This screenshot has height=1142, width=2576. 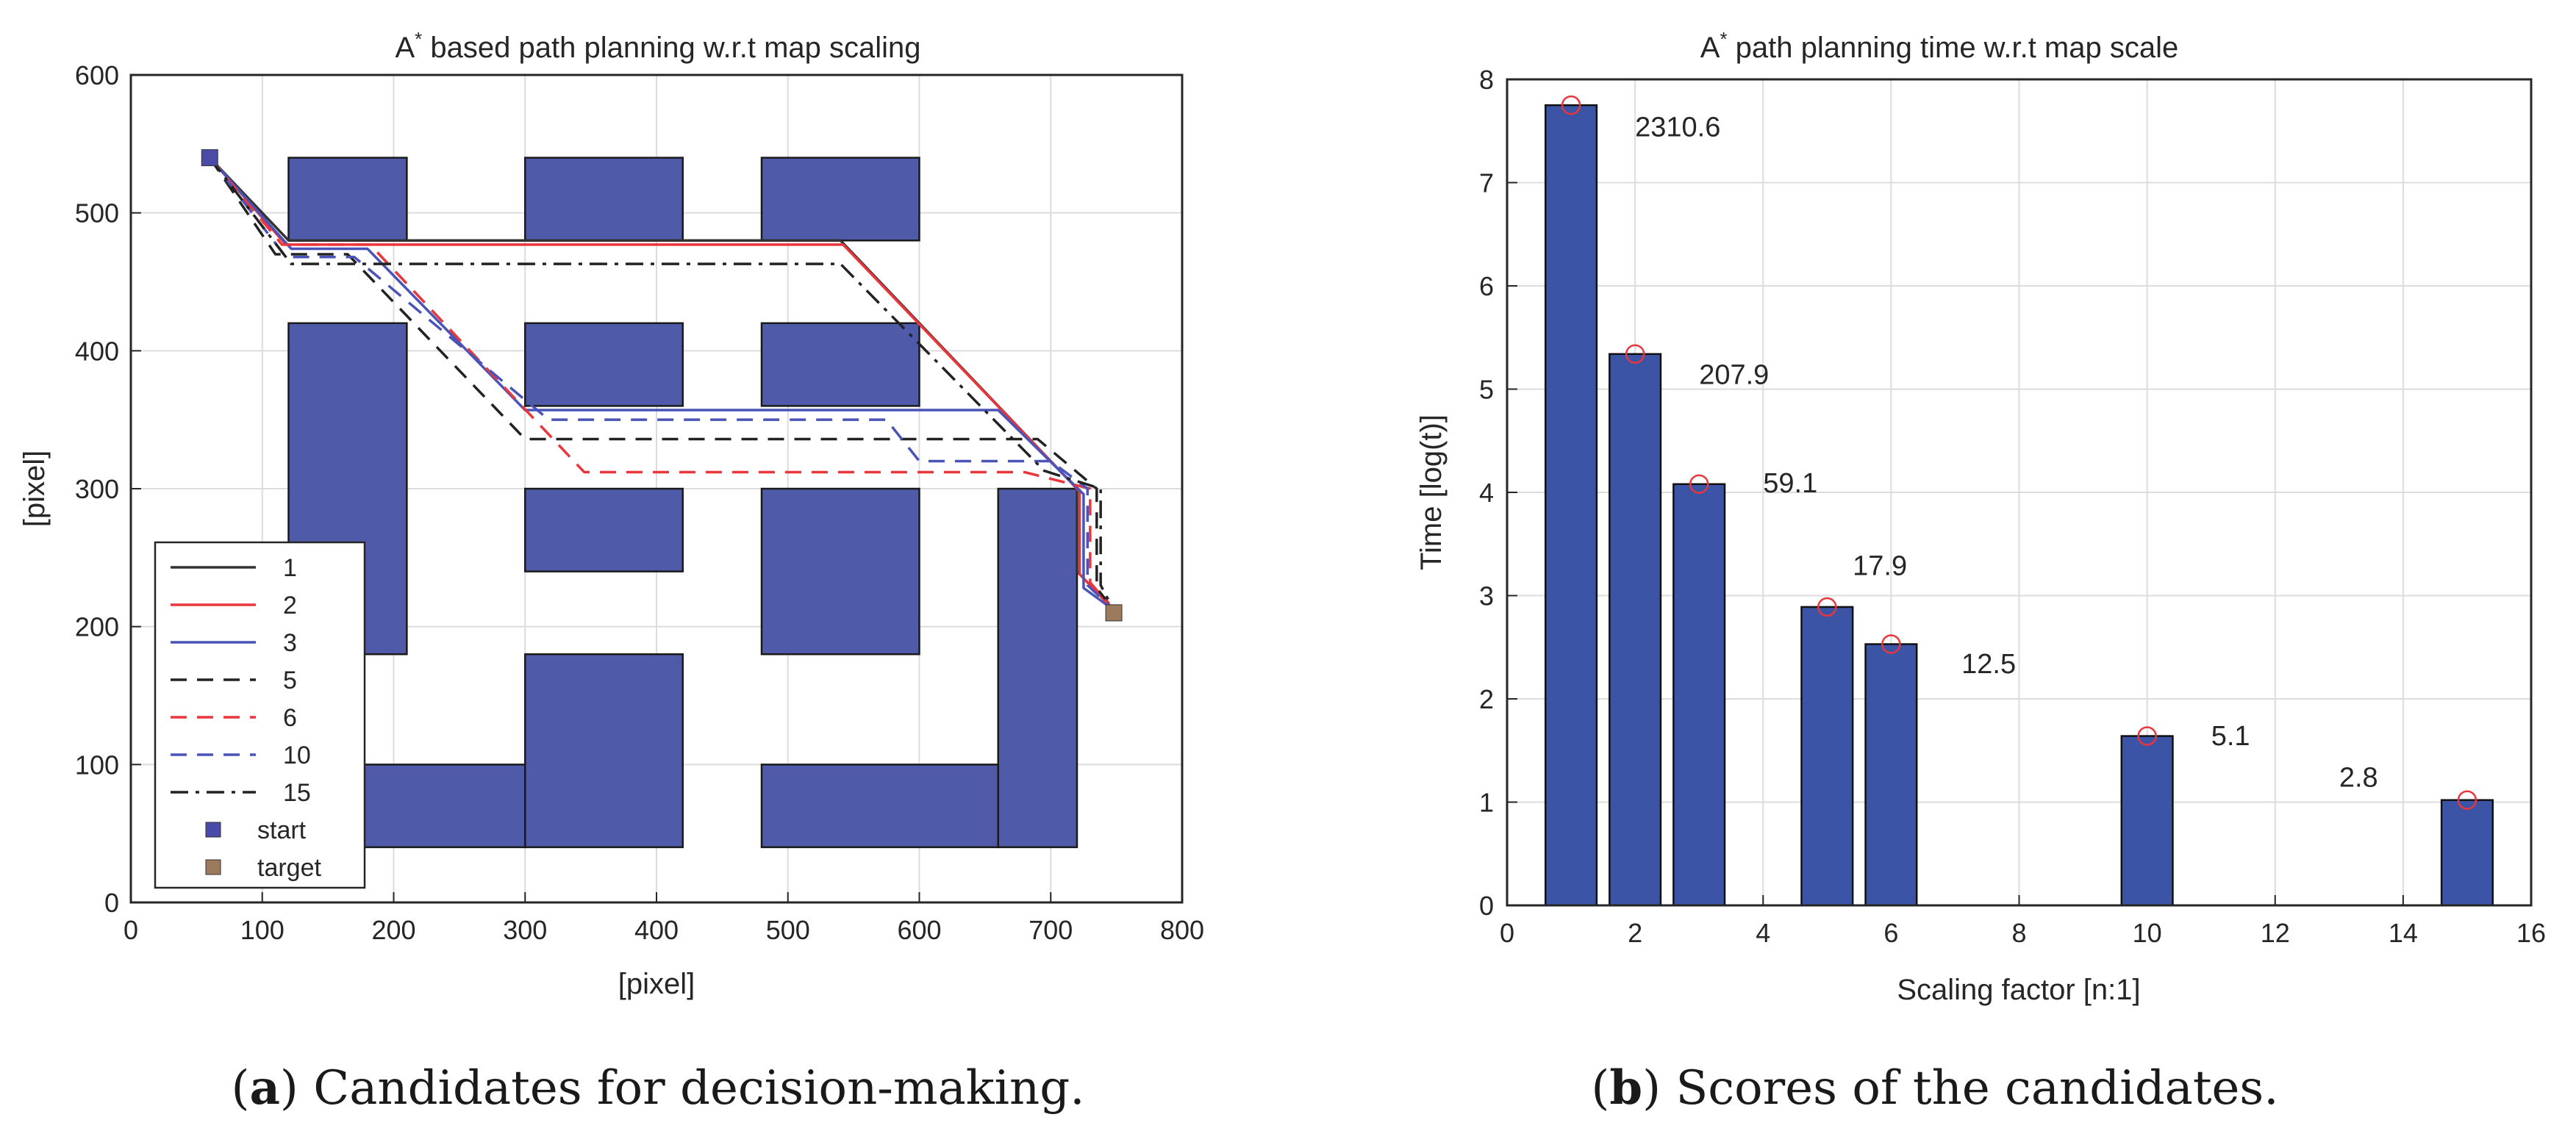 I want to click on panel-b-y-axis-label: Time [log(t)], so click(x=1431, y=492).